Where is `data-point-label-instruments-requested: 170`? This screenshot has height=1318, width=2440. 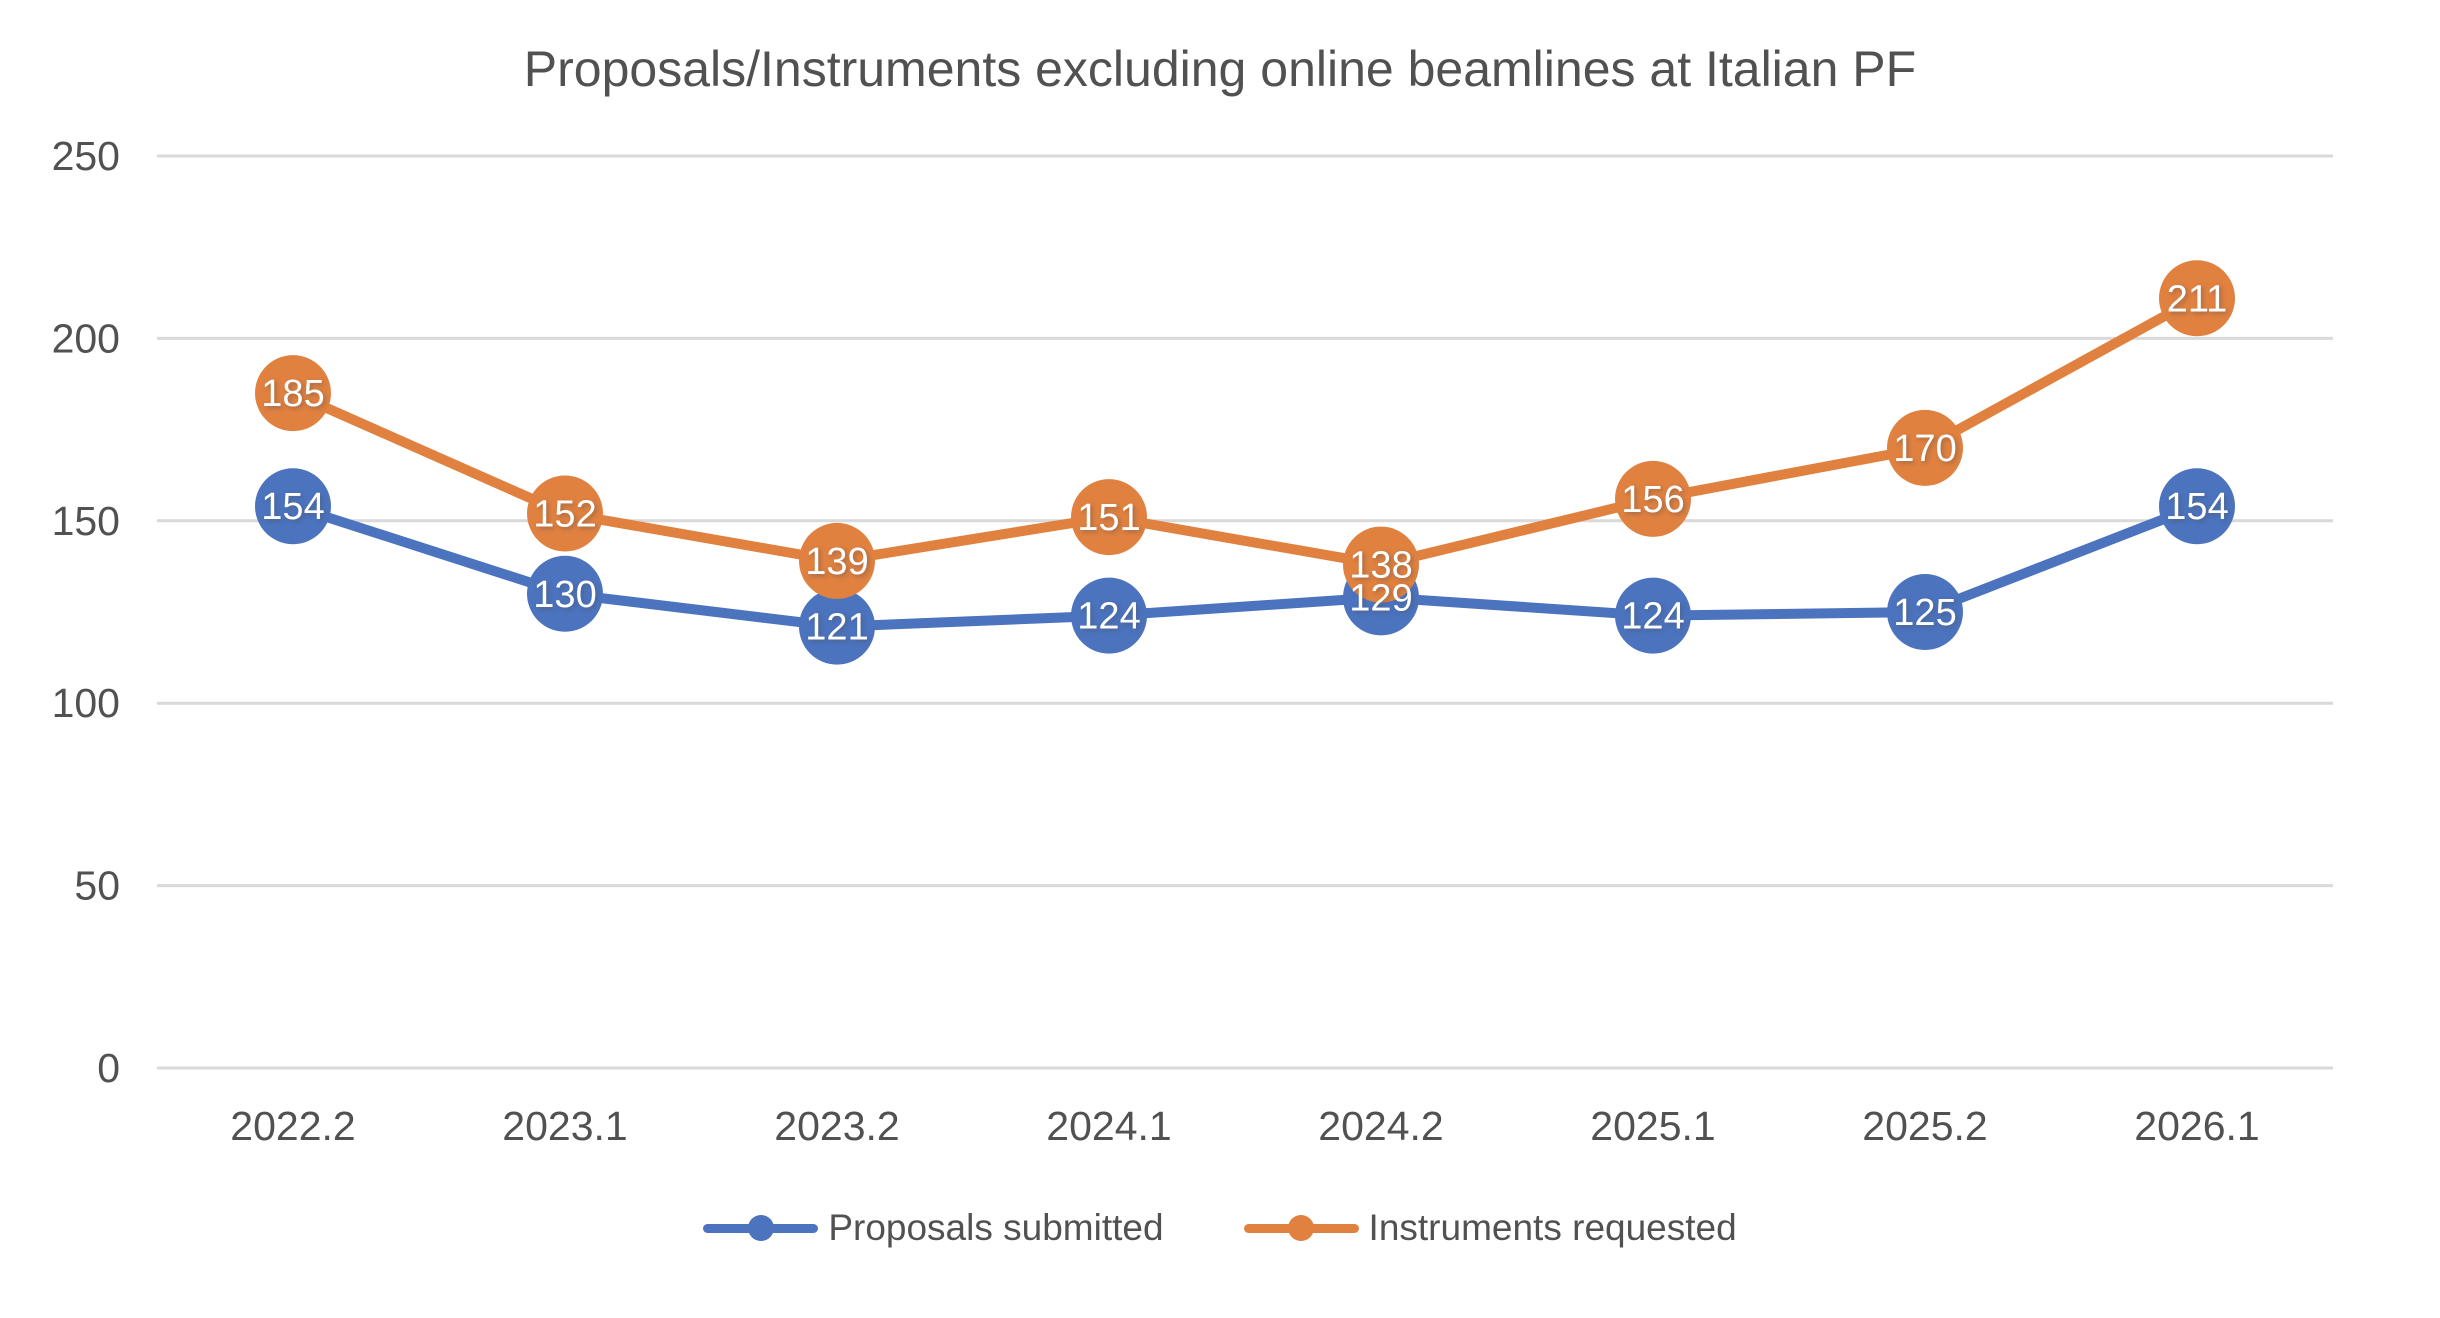 data-point-label-instruments-requested: 170 is located at coordinates (1924, 449).